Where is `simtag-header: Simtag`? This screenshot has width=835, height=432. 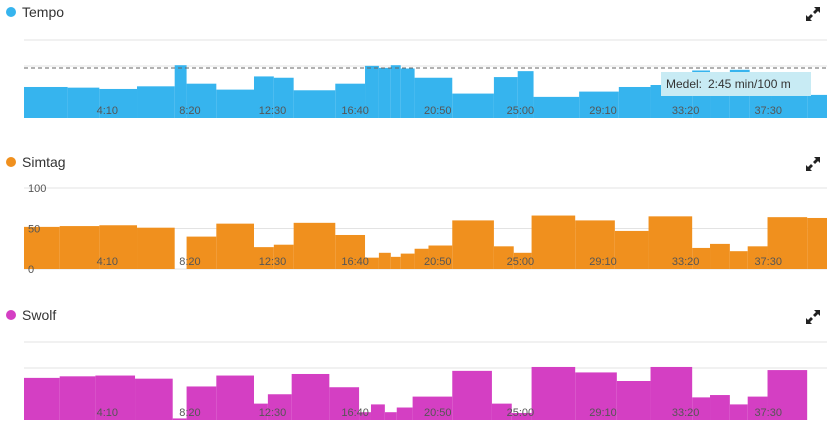
simtag-header: Simtag is located at coordinates (36, 162).